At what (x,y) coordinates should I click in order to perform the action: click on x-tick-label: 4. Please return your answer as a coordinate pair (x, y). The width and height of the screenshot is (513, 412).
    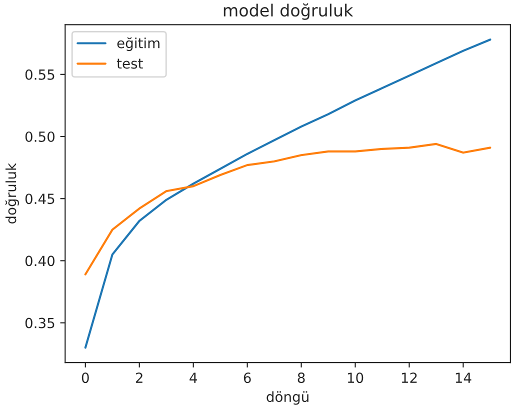
    Looking at the image, I should click on (193, 377).